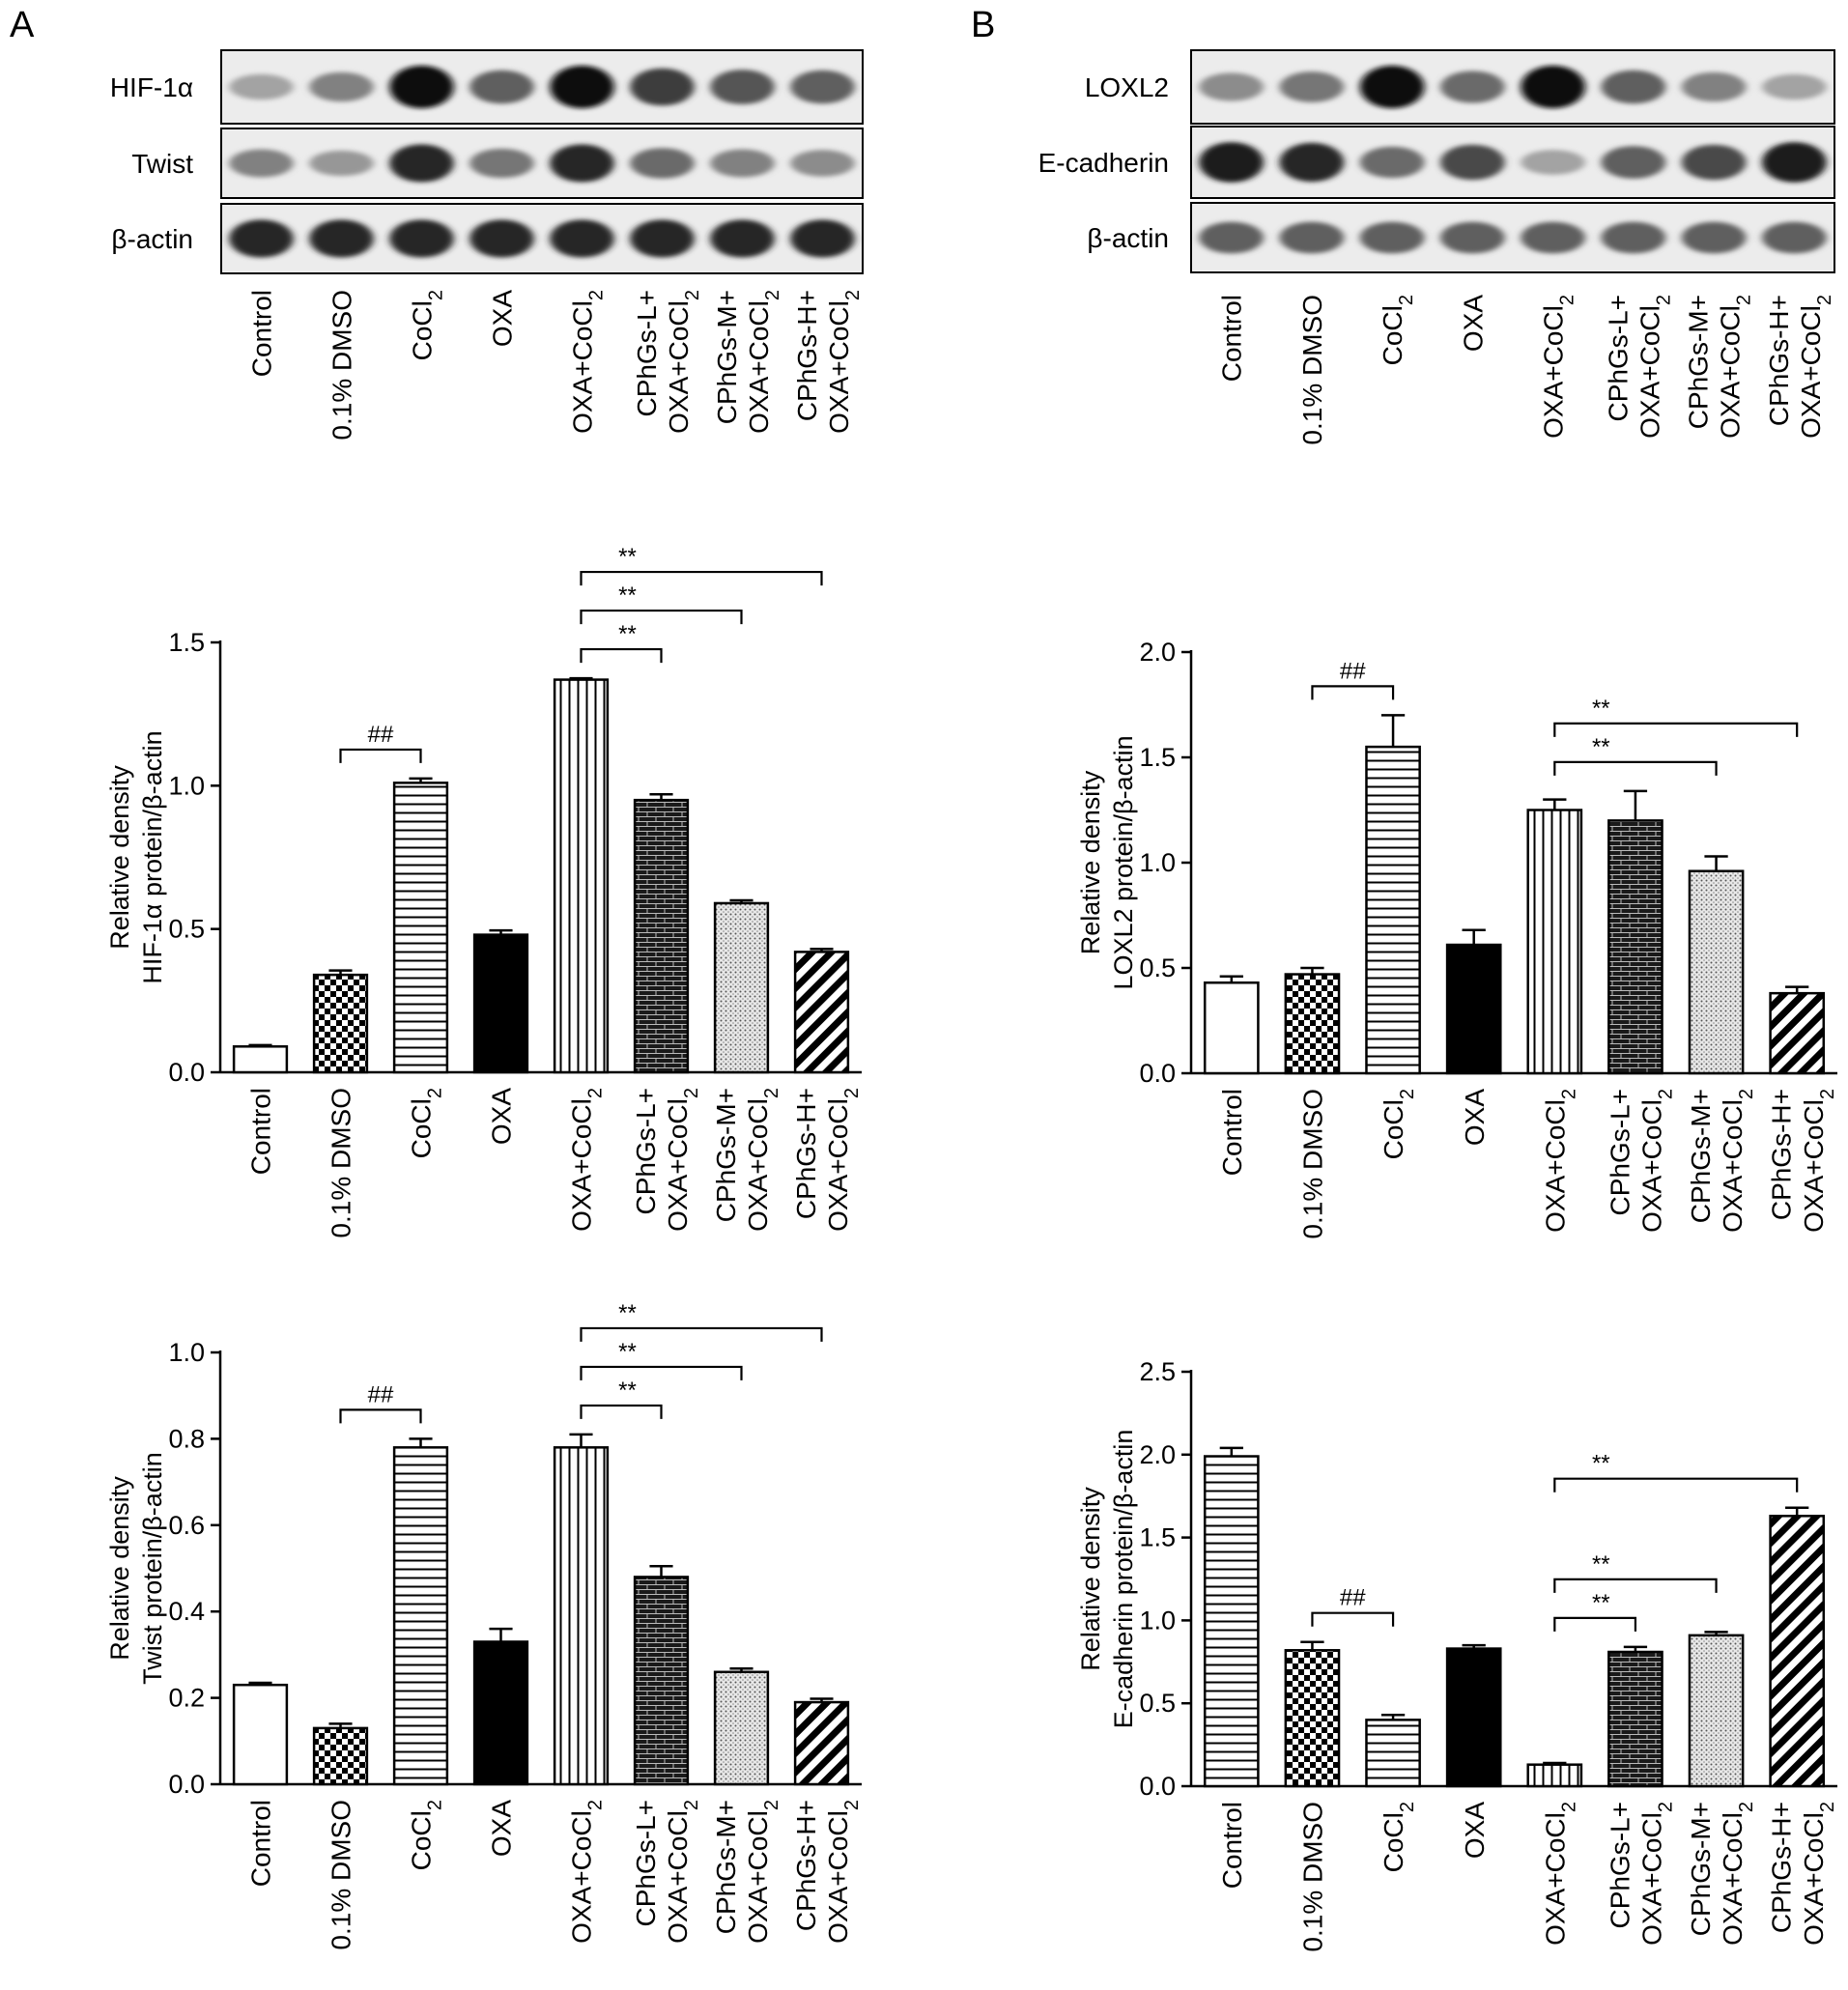 Image resolution: width=1848 pixels, height=1990 pixels. What do you see at coordinates (186, 929) in the screenshot?
I see `y-tick-label: 0.5` at bounding box center [186, 929].